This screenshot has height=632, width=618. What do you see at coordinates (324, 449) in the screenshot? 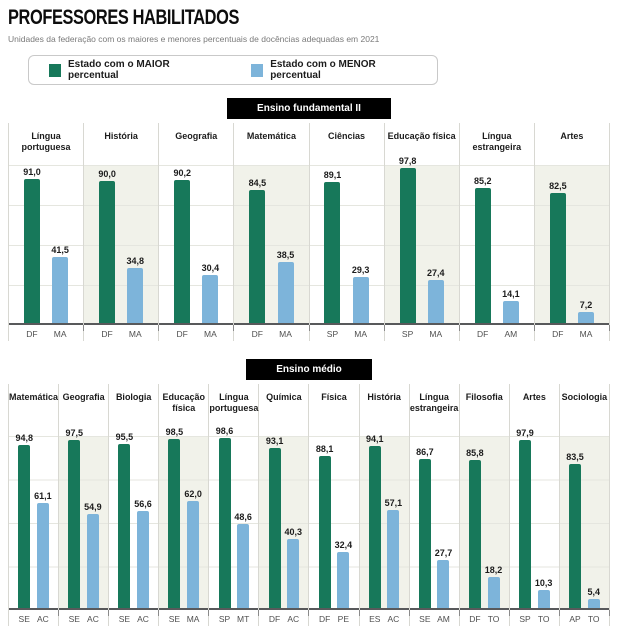
I see `max-value-label: 88,1` at bounding box center [324, 449].